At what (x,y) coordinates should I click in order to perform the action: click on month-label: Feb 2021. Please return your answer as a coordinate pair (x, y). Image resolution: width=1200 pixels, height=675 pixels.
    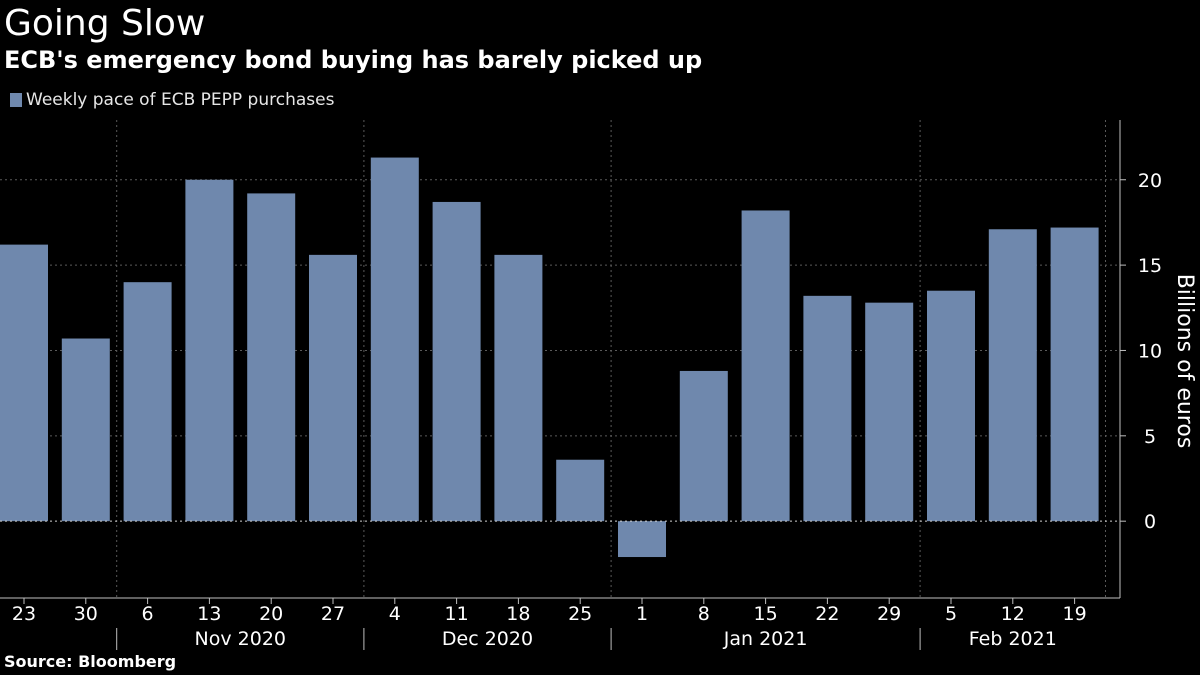
    Looking at the image, I should click on (1013, 639).